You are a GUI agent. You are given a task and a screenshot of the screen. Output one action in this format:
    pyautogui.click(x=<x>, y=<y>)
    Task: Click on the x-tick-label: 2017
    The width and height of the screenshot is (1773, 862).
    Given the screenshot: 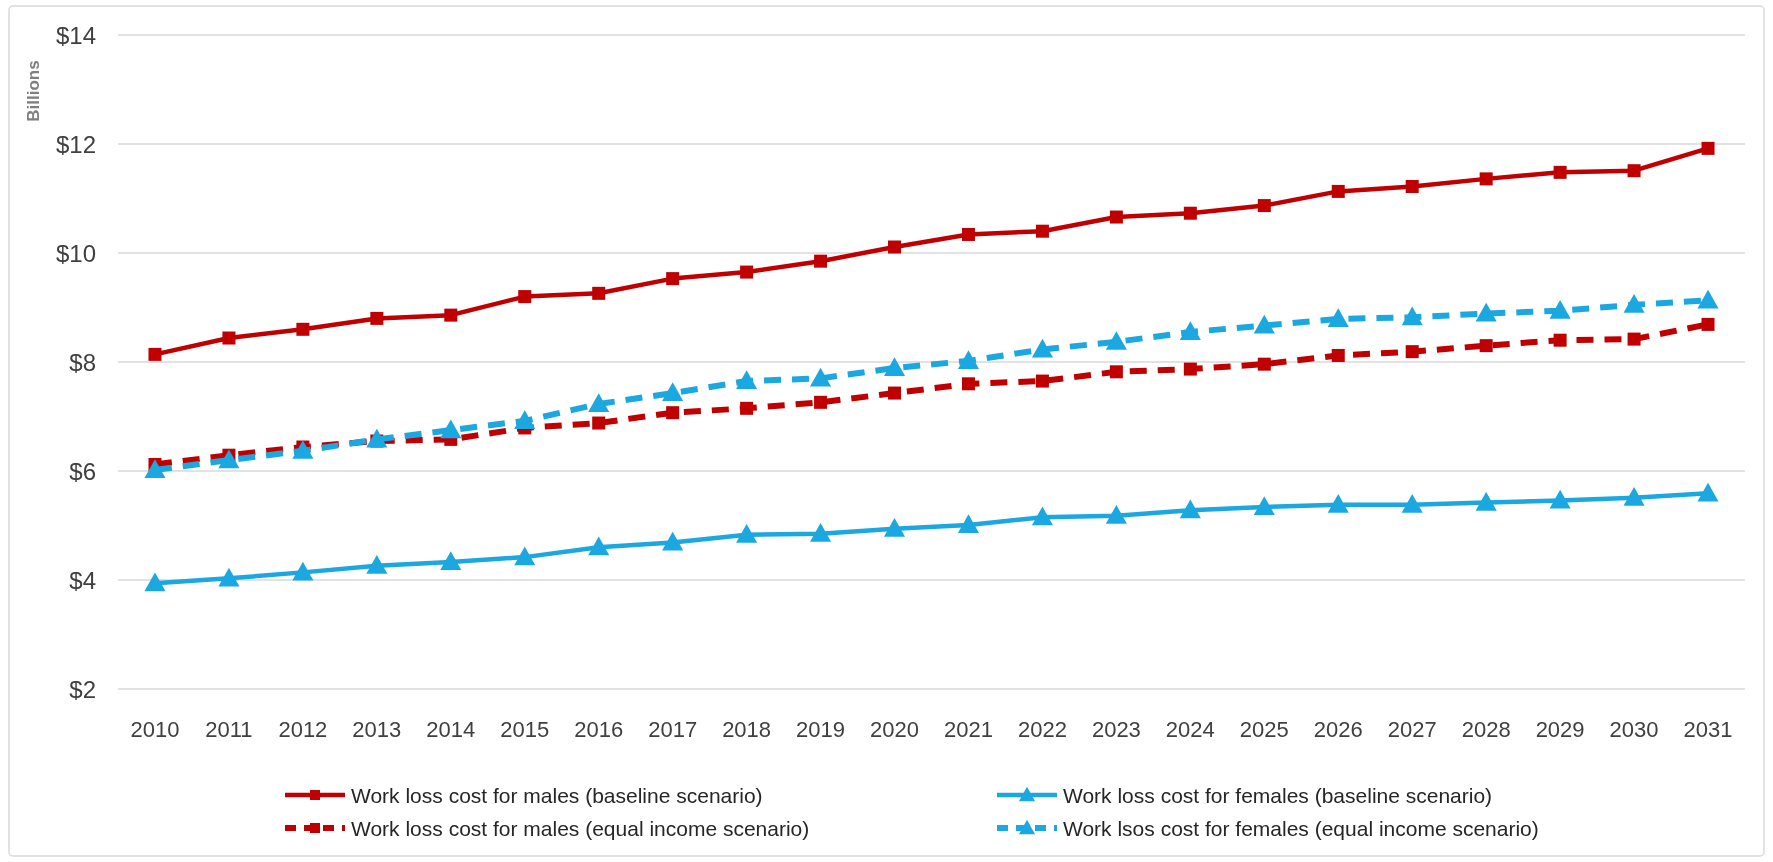 What is the action you would take?
    pyautogui.click(x=673, y=729)
    